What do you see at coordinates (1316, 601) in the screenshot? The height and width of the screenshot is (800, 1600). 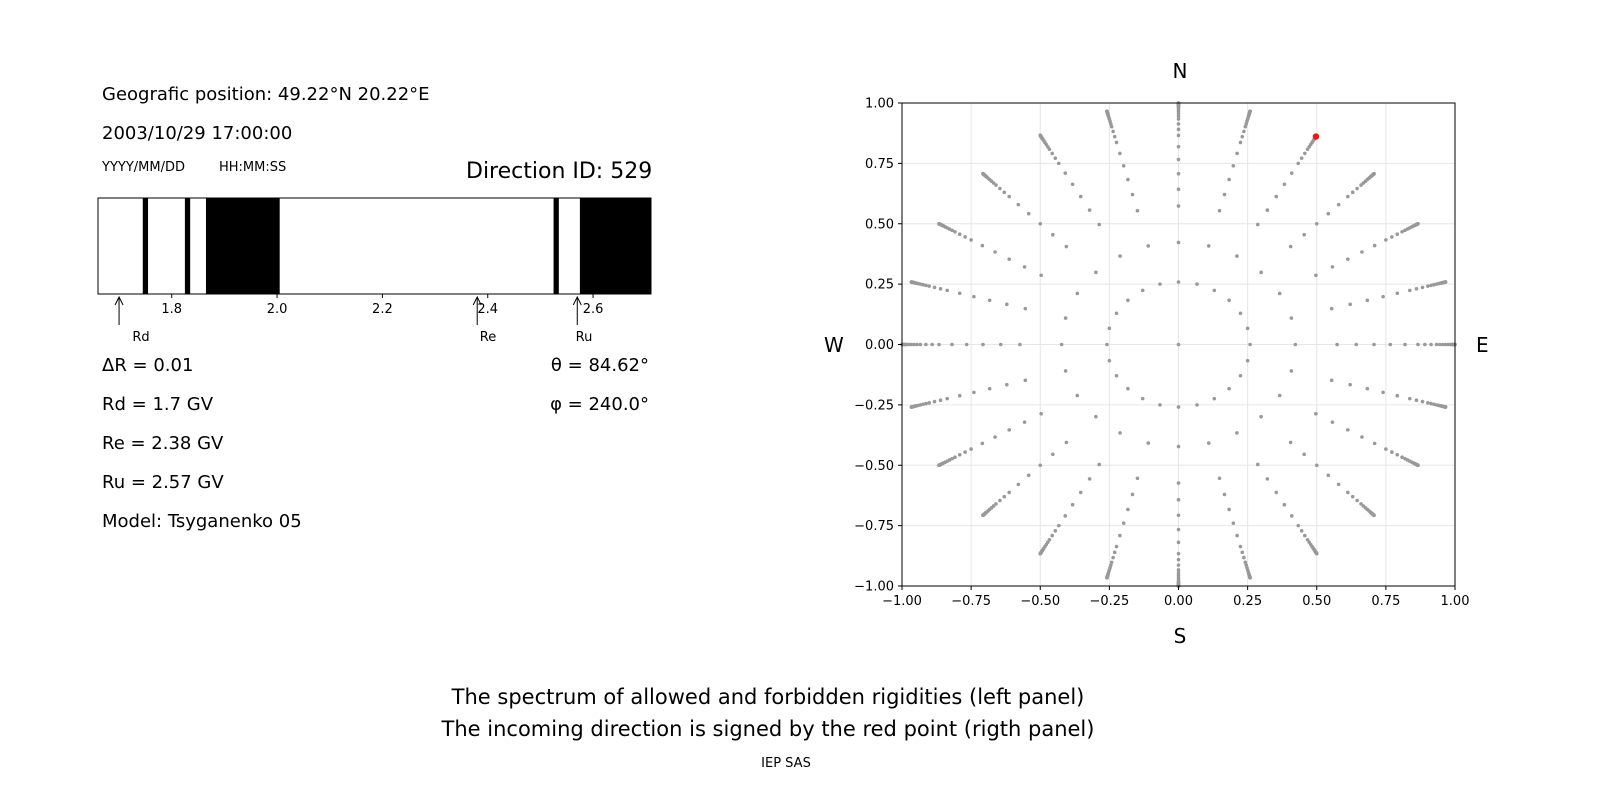 I see `map-x-tick-label: 0.50` at bounding box center [1316, 601].